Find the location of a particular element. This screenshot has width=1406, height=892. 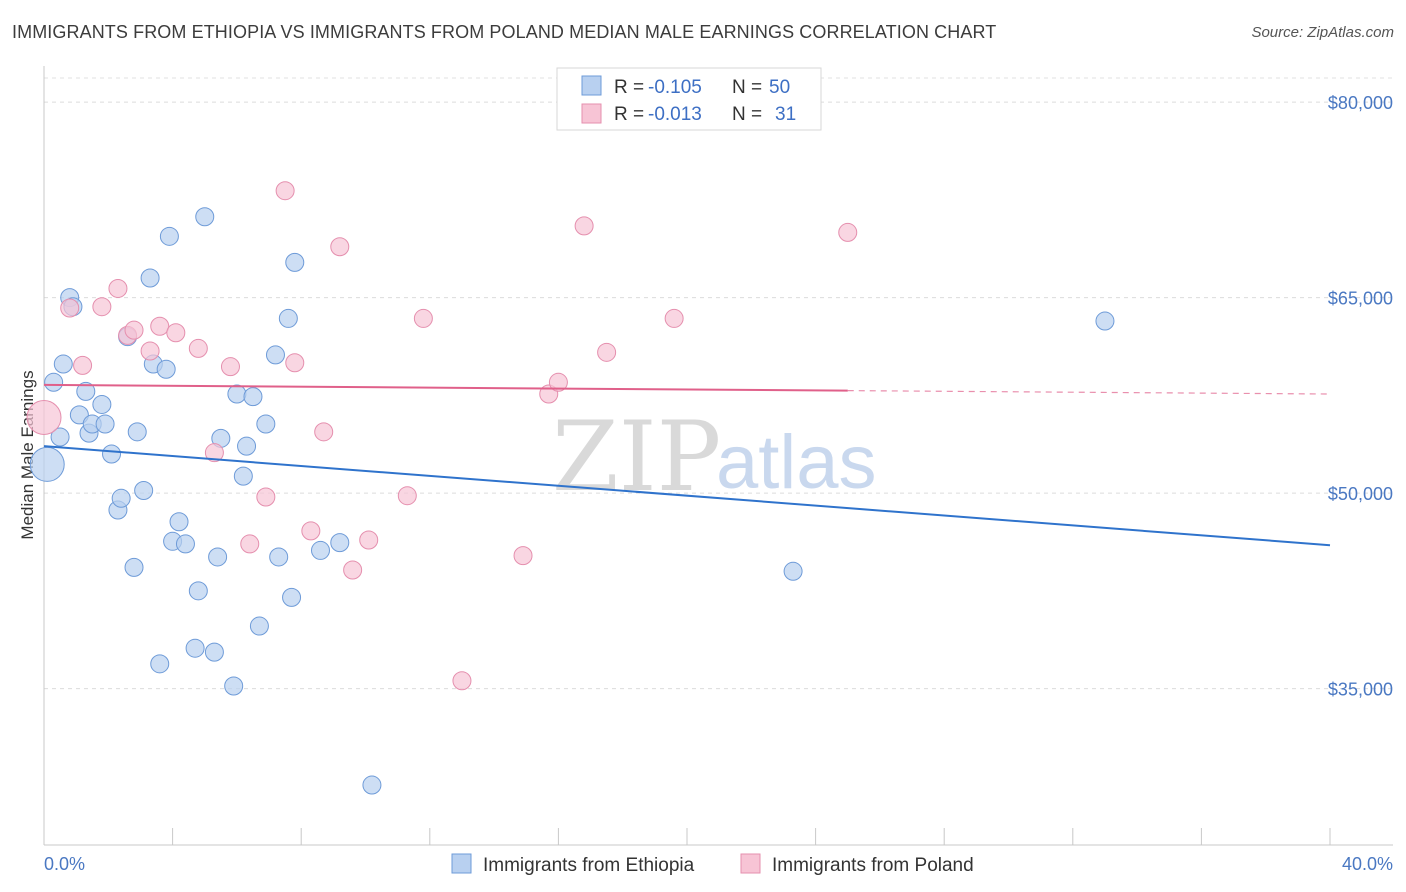

y-tick-label: $35,000 is located at coordinates (1360, 690).